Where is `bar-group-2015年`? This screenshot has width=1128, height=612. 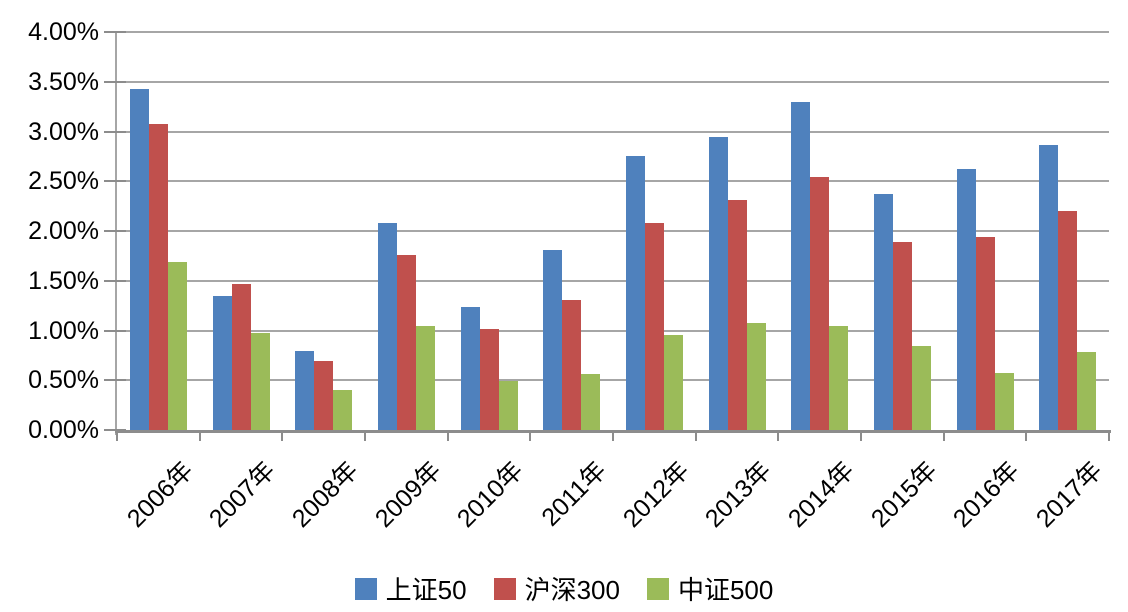 bar-group-2015年 is located at coordinates (902, 231).